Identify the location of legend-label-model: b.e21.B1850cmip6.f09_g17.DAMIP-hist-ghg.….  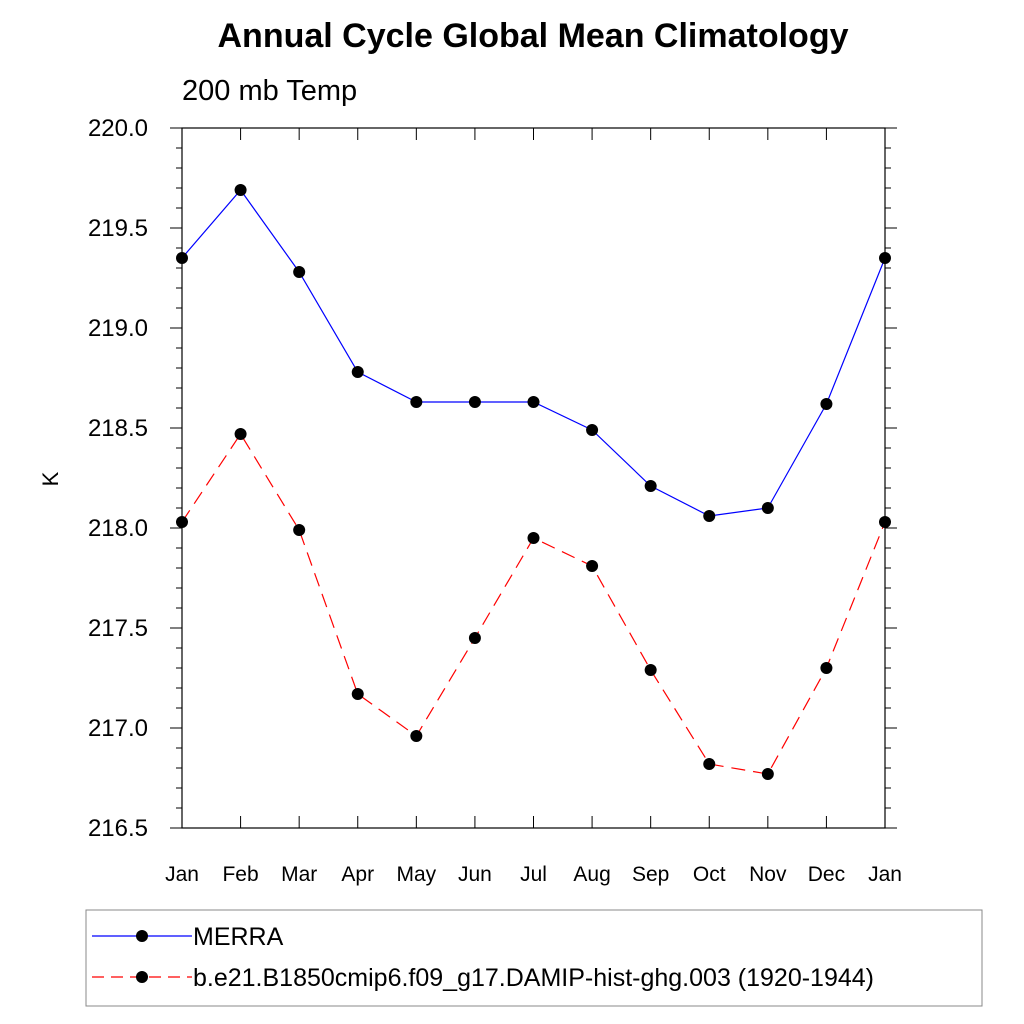
(533, 978).